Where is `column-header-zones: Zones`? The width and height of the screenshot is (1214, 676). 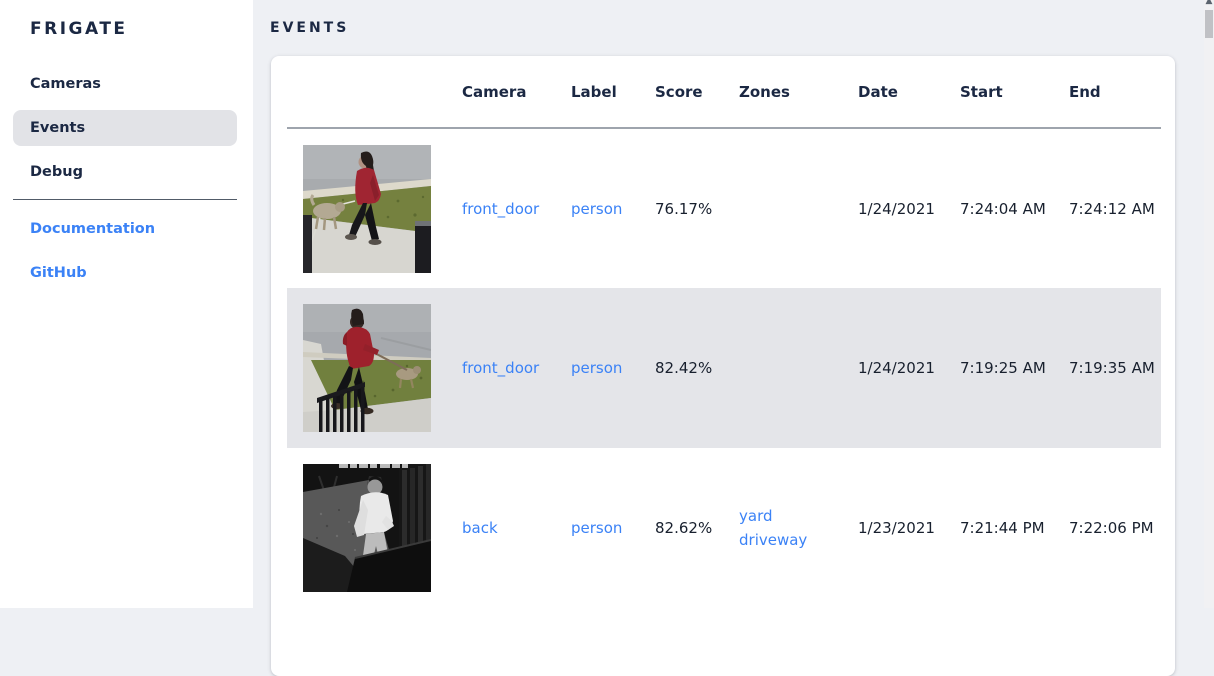 column-header-zones: Zones is located at coordinates (798, 92).